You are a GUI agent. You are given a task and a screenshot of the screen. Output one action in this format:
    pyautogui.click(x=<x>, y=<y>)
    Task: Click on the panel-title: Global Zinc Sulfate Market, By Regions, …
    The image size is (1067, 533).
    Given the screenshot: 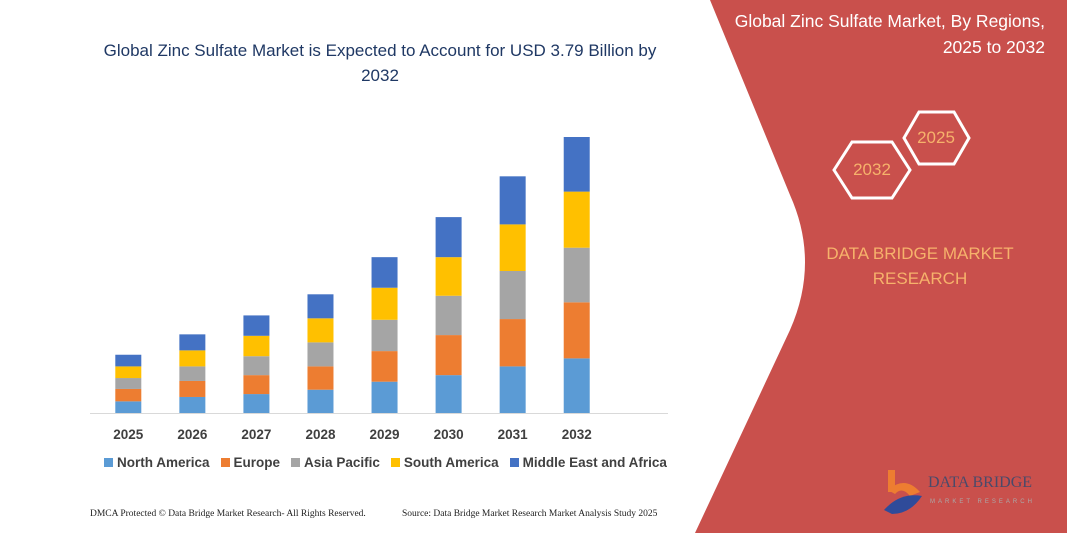 What is the action you would take?
    pyautogui.click(x=889, y=34)
    